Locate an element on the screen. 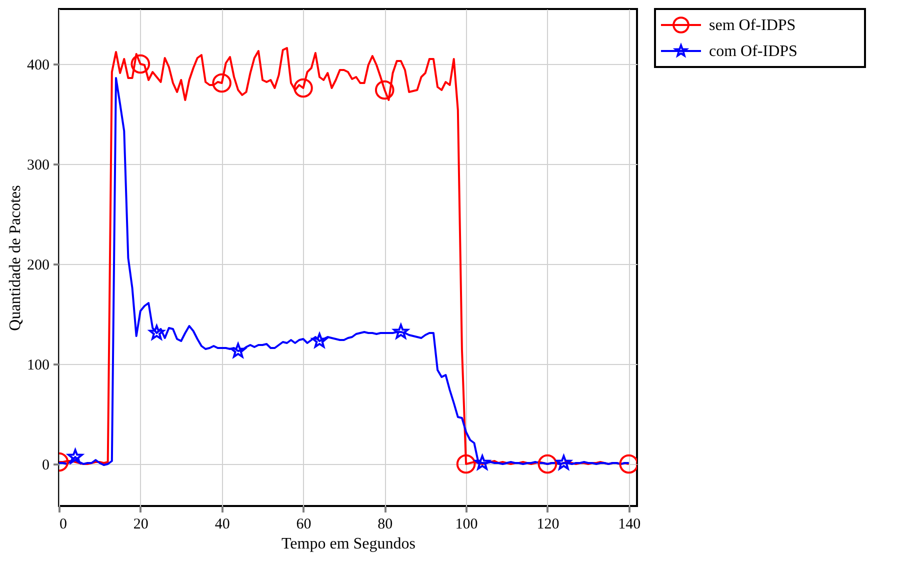 The width and height of the screenshot is (906, 571). x-tick-label: 80 is located at coordinates (385, 524).